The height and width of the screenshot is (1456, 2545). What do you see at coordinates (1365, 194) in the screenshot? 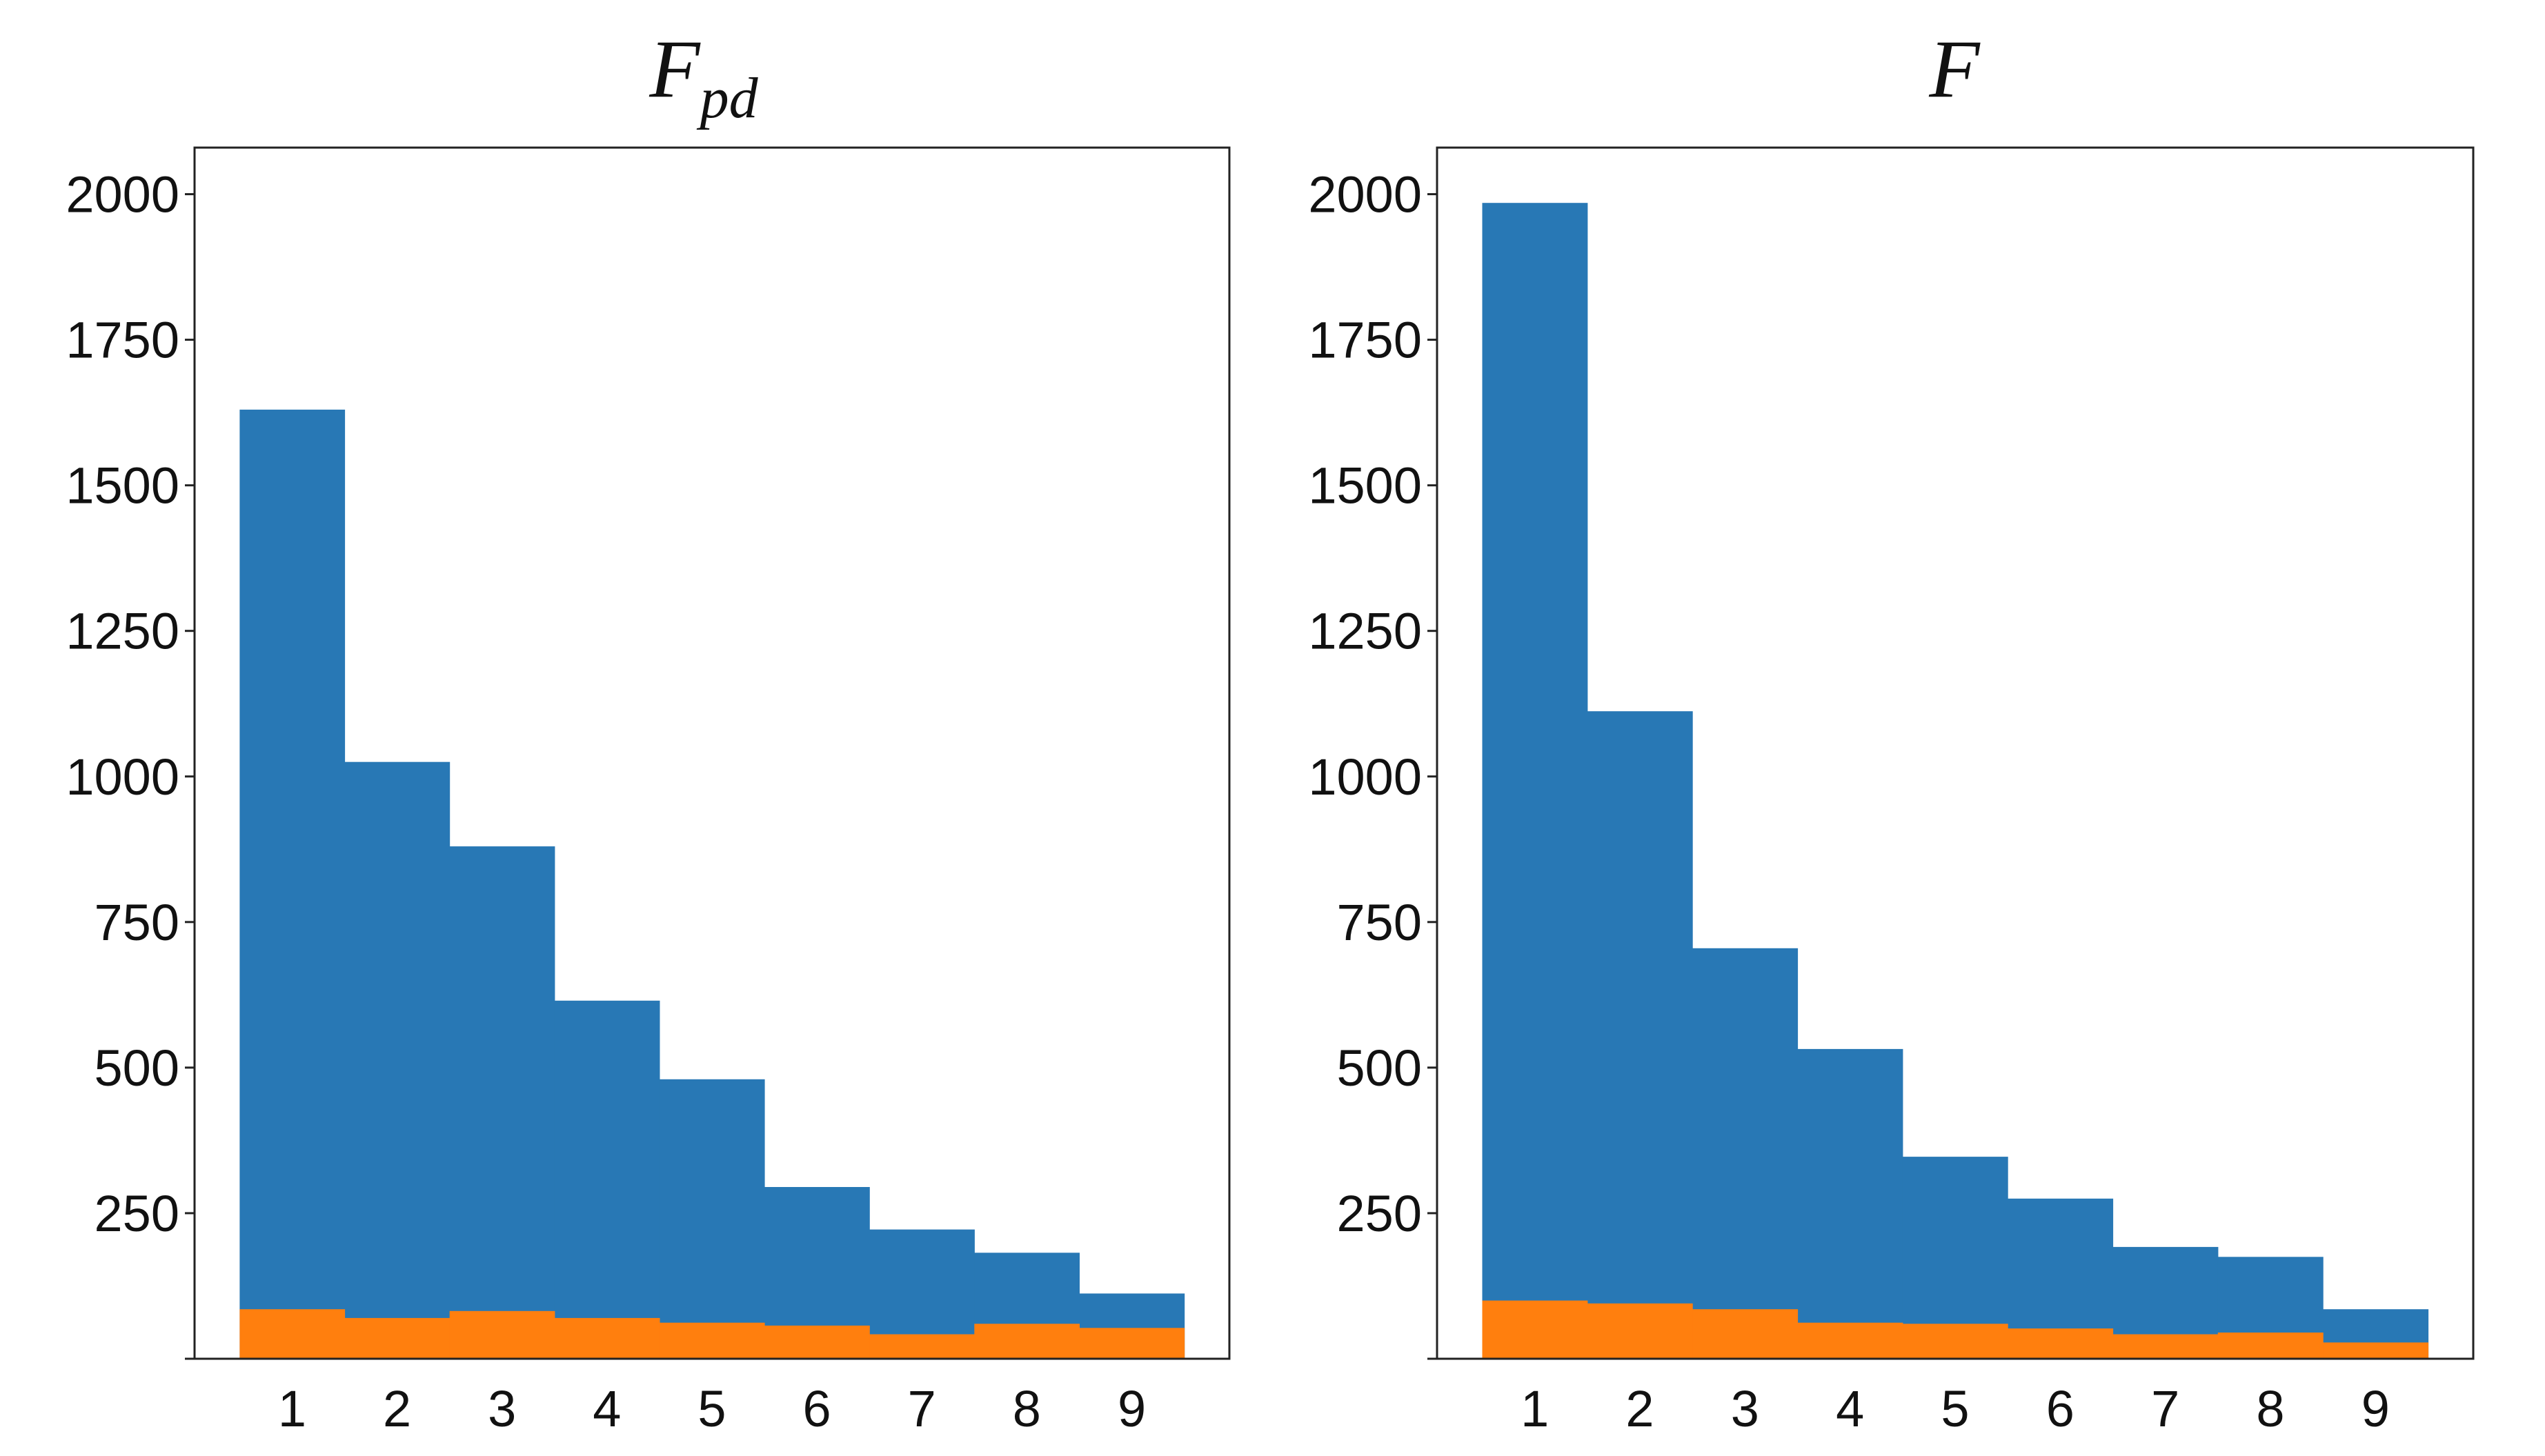
I see `right-chart-ytick-label-2000: 2000` at bounding box center [1365, 194].